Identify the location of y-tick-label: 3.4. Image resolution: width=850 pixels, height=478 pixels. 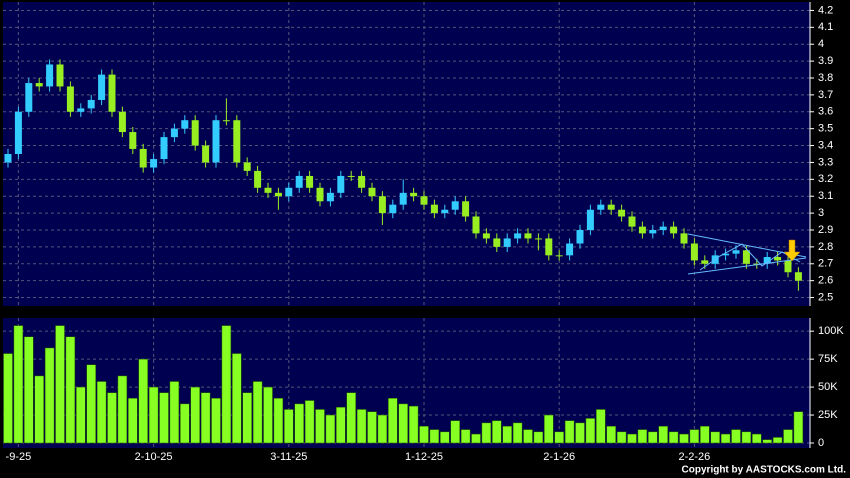
(825, 145).